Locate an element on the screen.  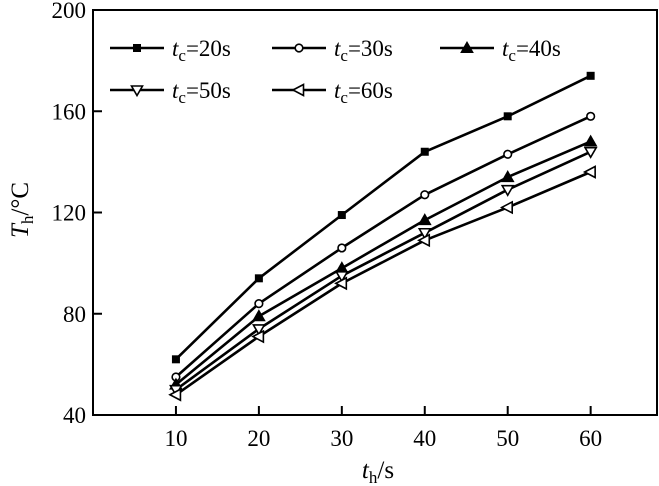
y-tick-label: 40 is located at coordinates (74, 415).